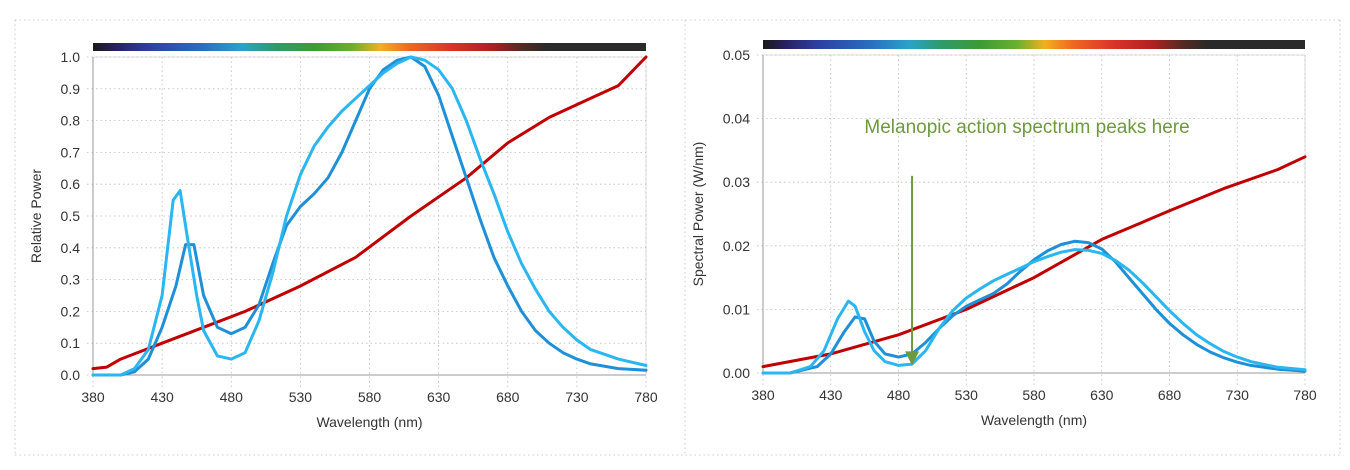 Image resolution: width=1350 pixels, height=470 pixels. What do you see at coordinates (736, 182) in the screenshot?
I see `y-tick-label: 0.03` at bounding box center [736, 182].